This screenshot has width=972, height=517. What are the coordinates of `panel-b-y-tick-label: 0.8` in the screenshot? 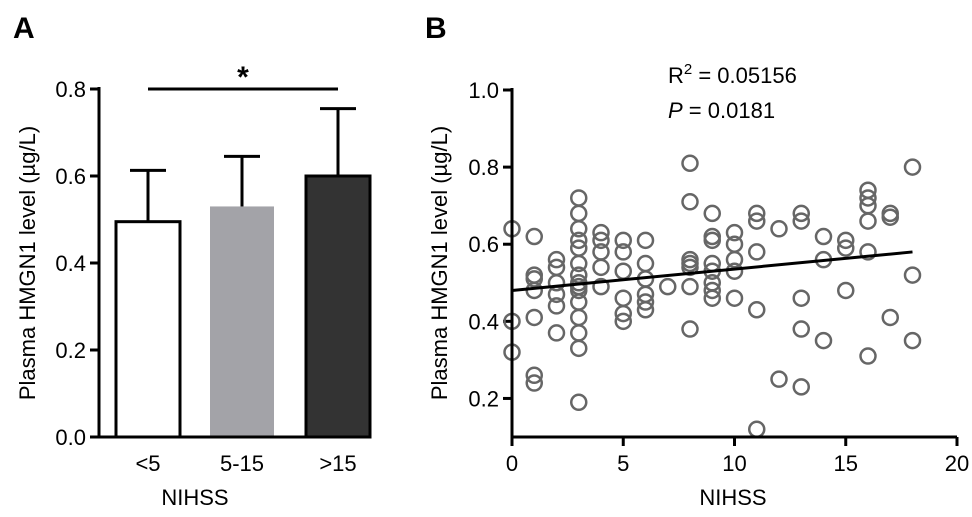 It's located at (483, 167).